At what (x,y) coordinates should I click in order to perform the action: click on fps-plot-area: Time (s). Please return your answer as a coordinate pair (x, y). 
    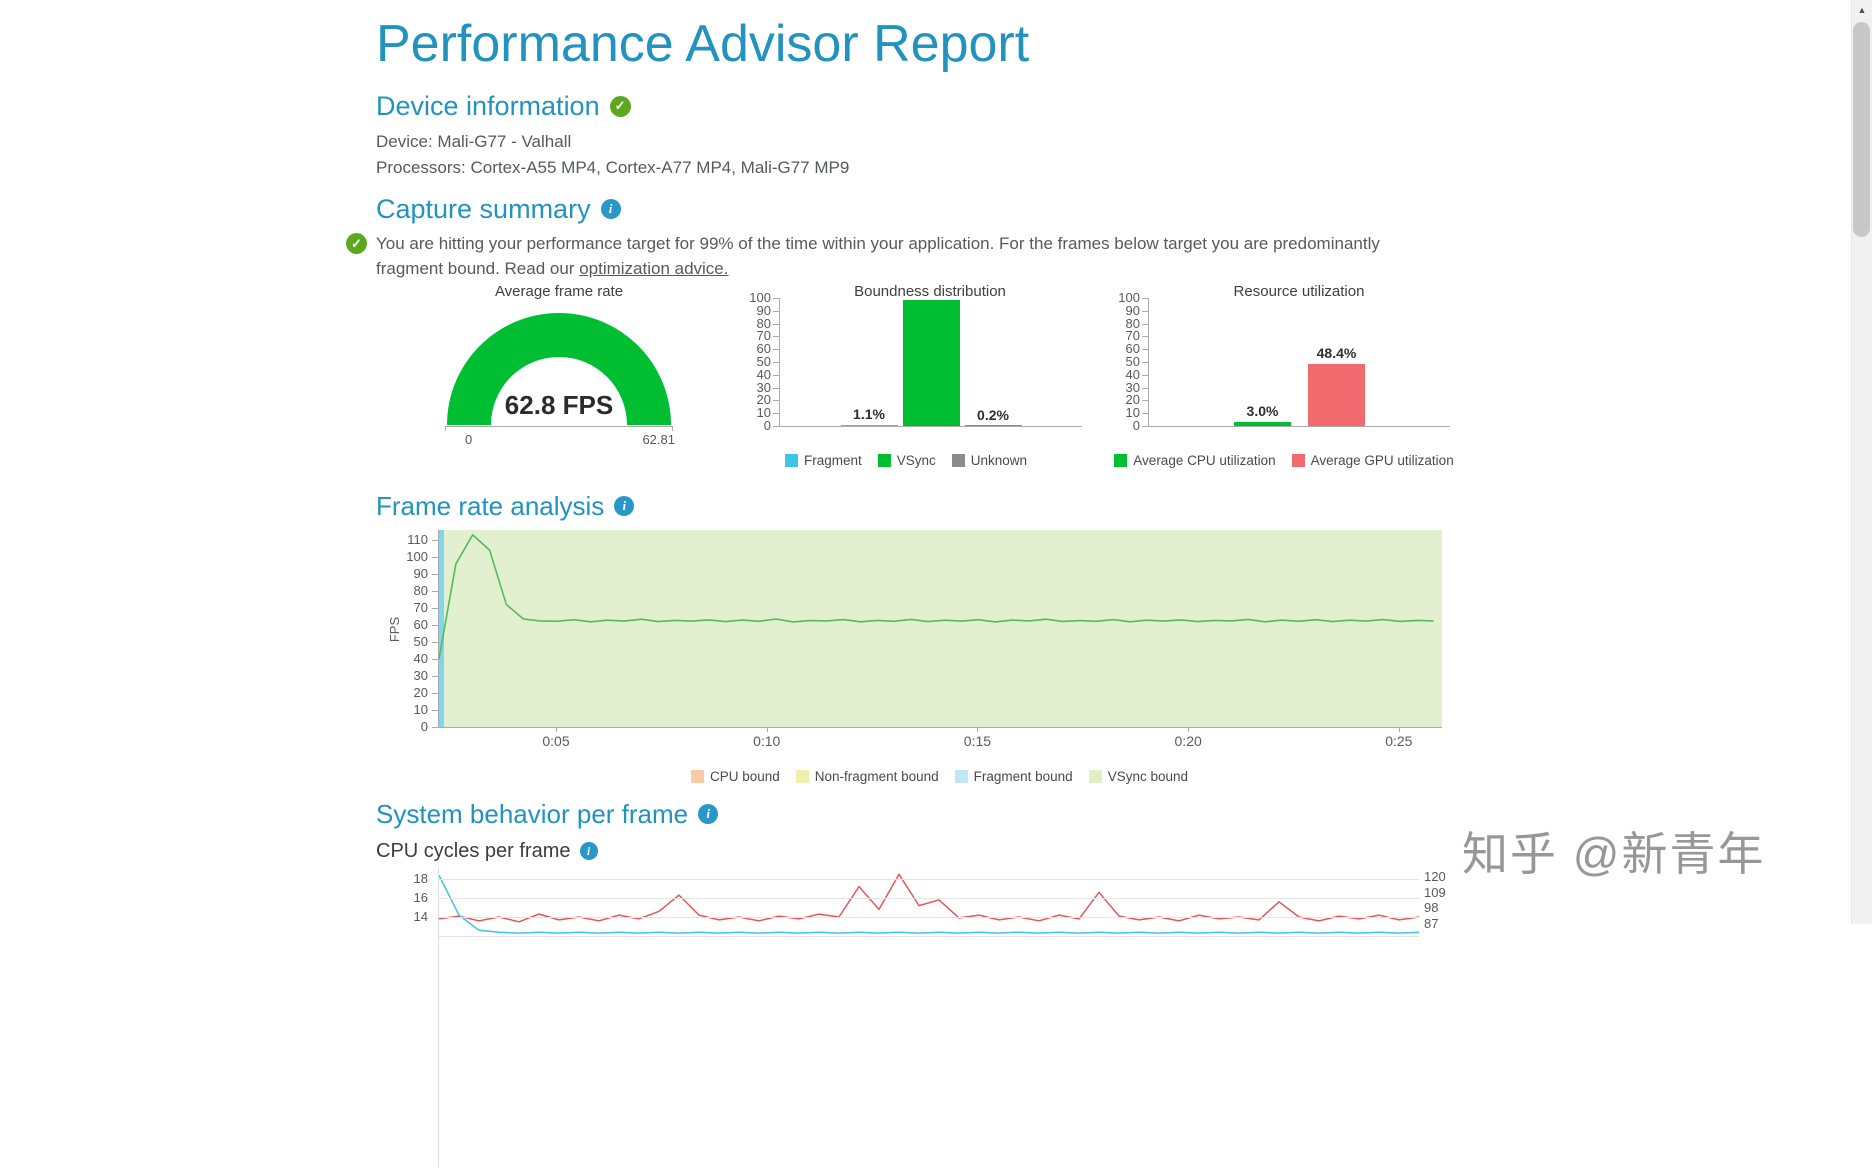
    Looking at the image, I should click on (937, 629).